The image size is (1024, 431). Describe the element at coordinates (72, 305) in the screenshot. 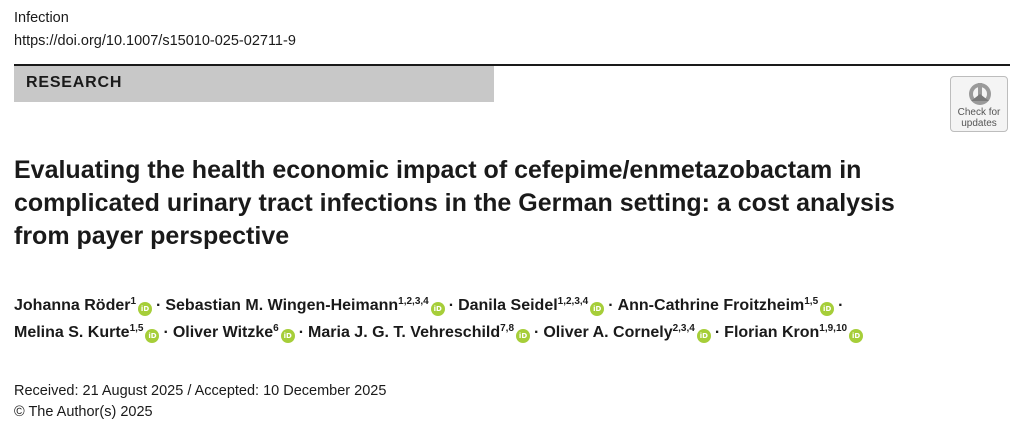

I see `author-name: Johanna Röder` at that location.